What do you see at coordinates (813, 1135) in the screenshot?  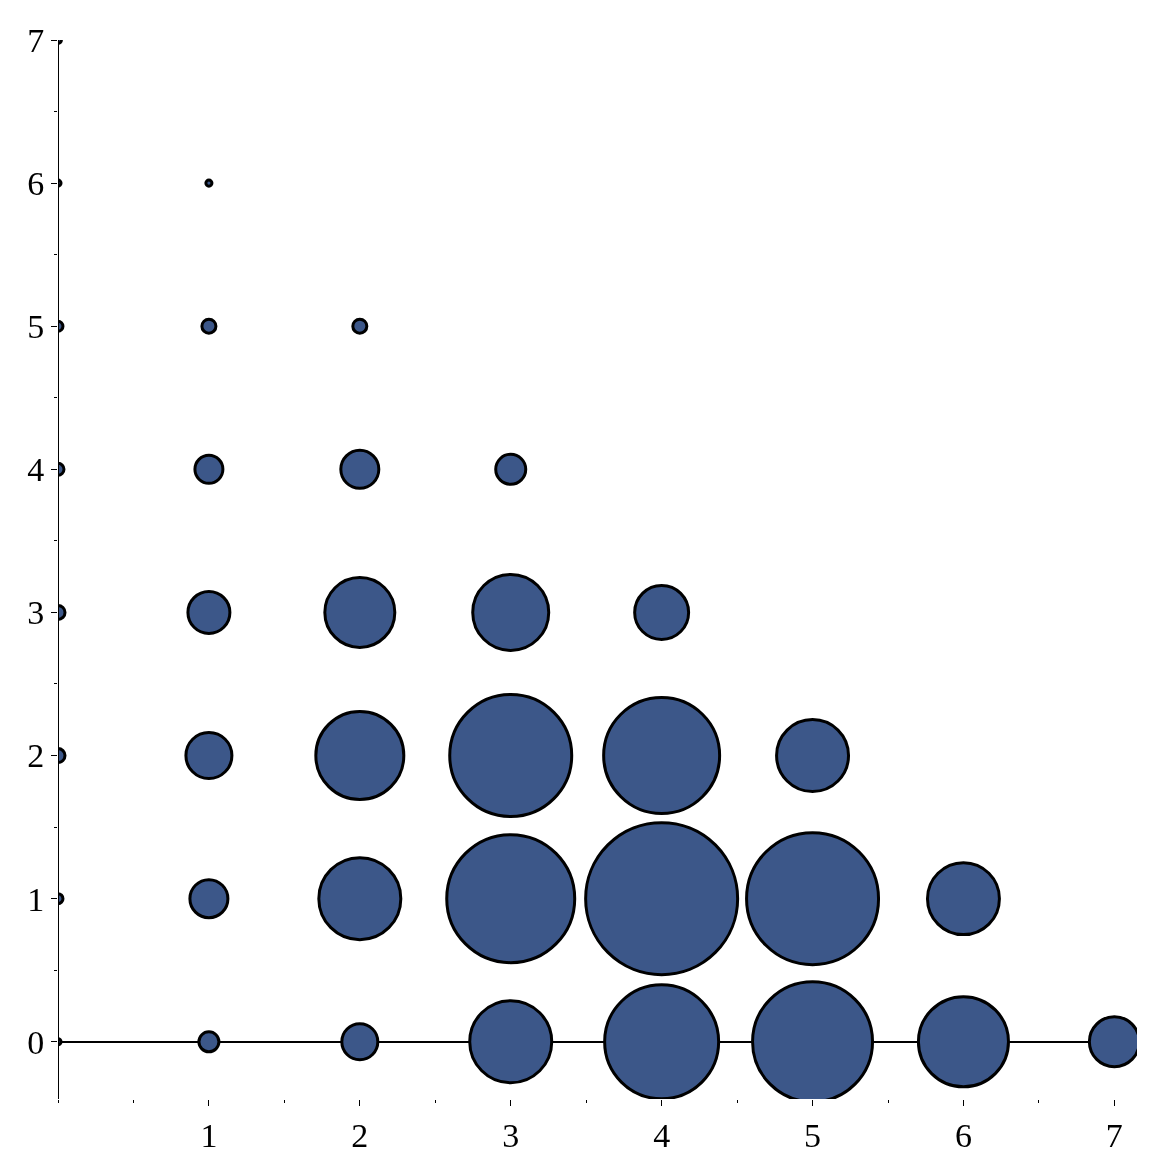 I see `x-tick-label: 5` at bounding box center [813, 1135].